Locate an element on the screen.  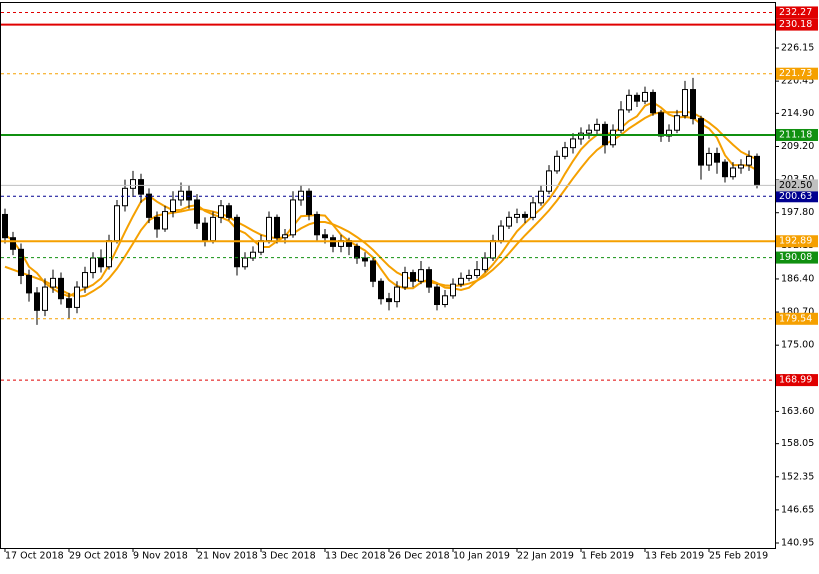
y-tick-label: 158.05 is located at coordinates (797, 443).